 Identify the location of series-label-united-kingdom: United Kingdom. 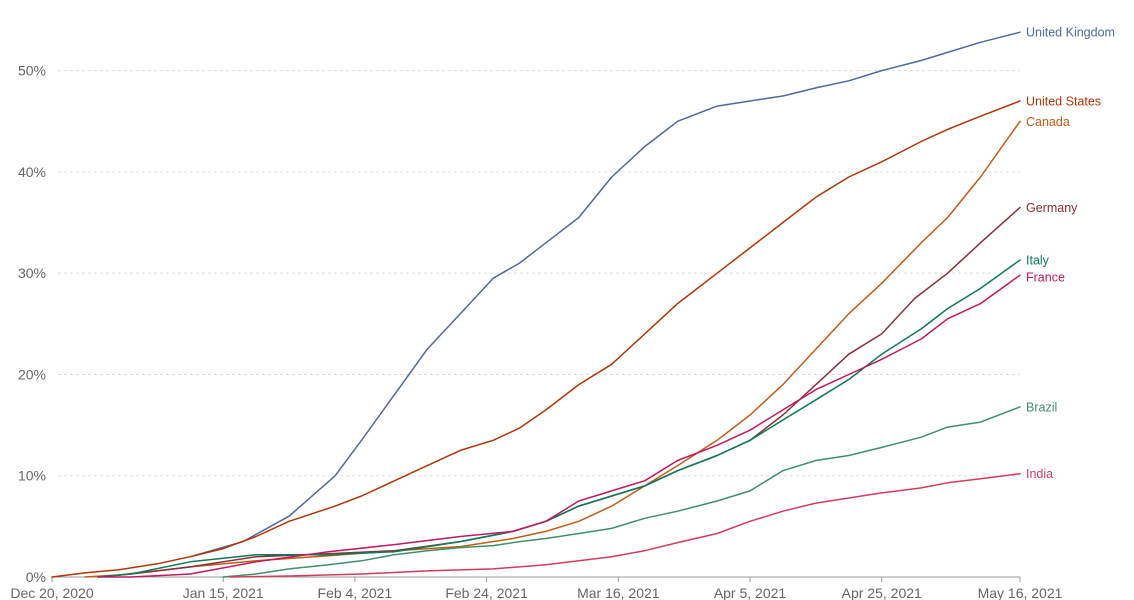
(1070, 33).